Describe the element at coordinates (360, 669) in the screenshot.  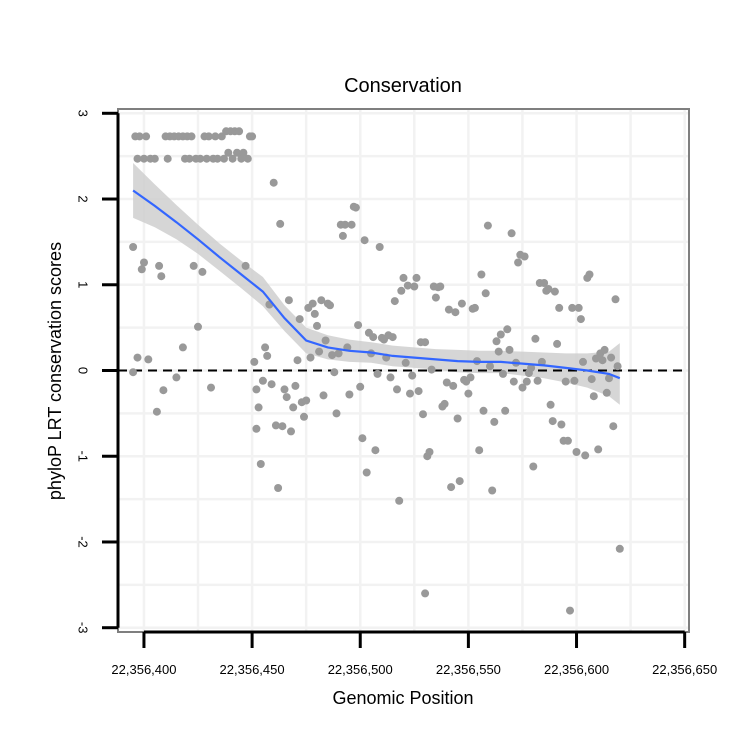
I see `x-tick-label: 22,356,500` at that location.